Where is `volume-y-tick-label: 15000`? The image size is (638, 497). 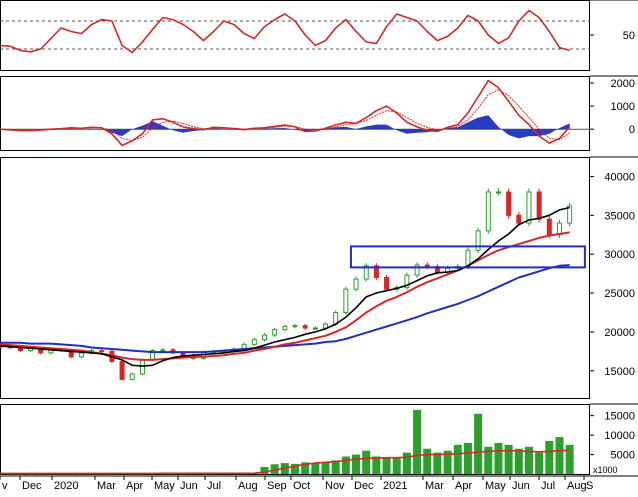 volume-y-tick-label: 15000 is located at coordinates (619, 417).